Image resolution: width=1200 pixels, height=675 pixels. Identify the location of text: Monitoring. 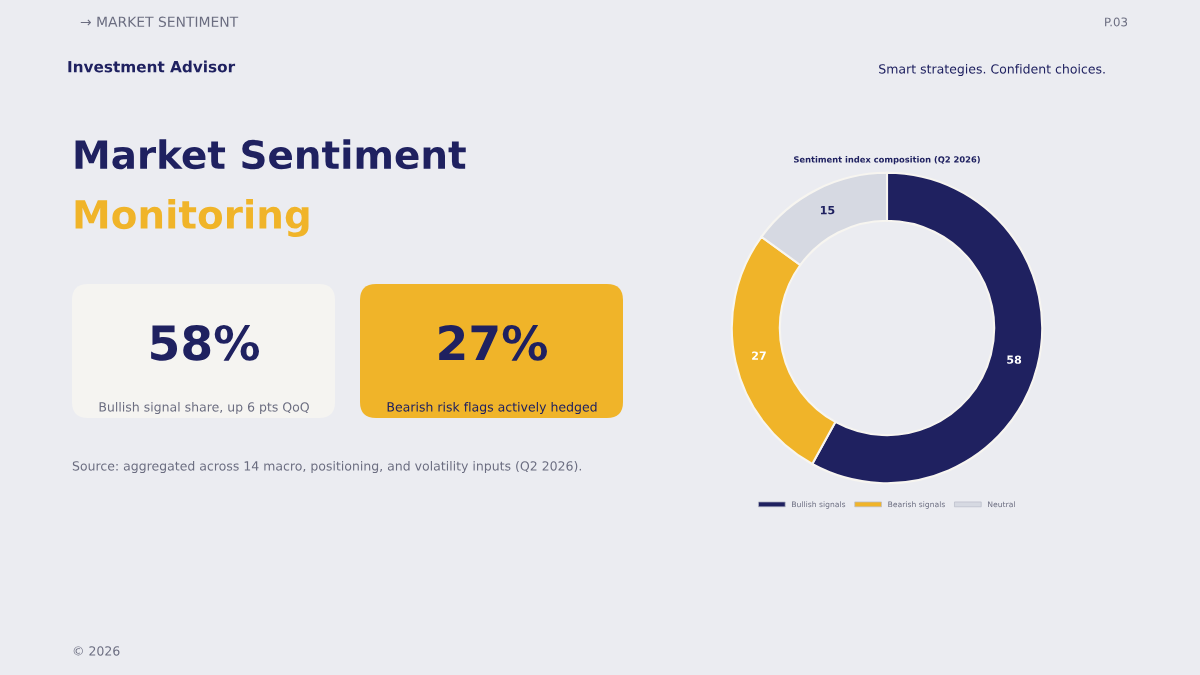
(192, 218).